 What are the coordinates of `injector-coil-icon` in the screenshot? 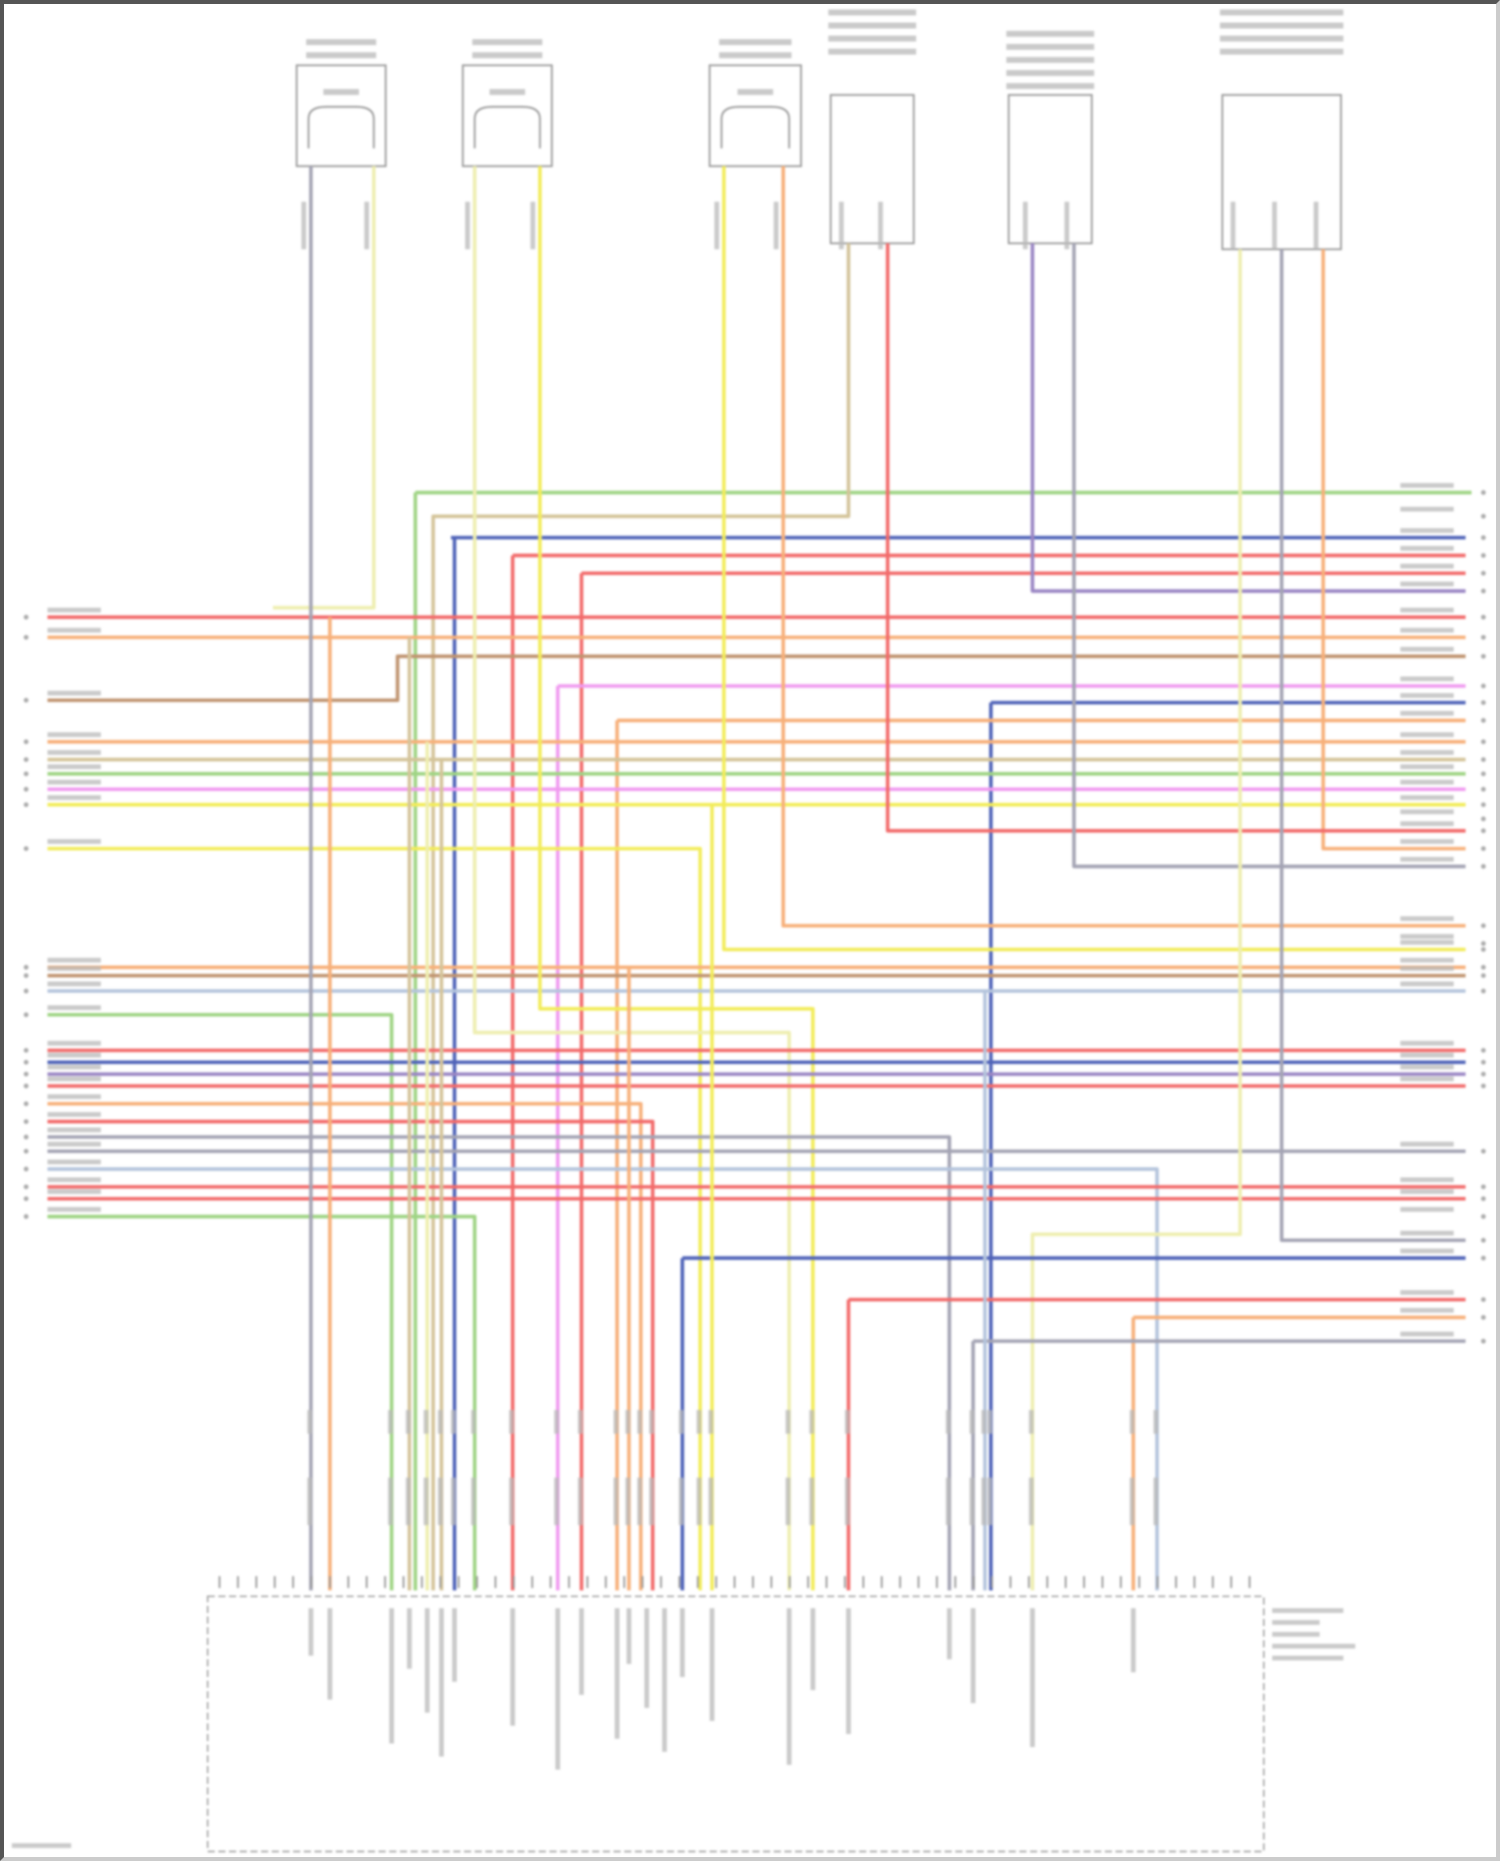 It's located at (341, 127).